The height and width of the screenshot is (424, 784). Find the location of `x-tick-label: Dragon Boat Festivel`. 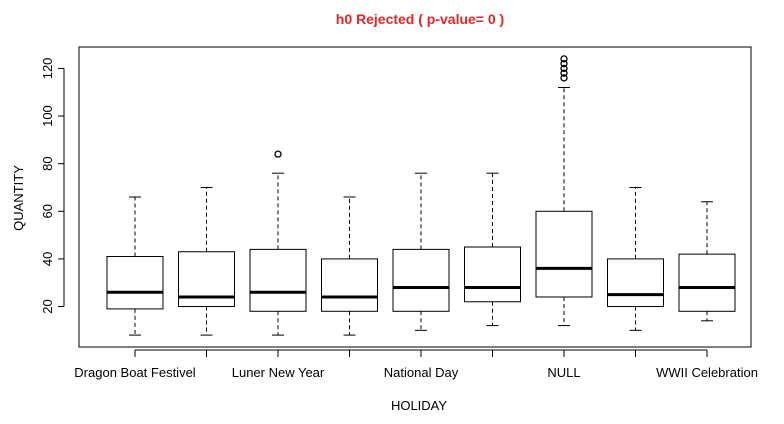

x-tick-label: Dragon Boat Festivel is located at coordinates (135, 372).